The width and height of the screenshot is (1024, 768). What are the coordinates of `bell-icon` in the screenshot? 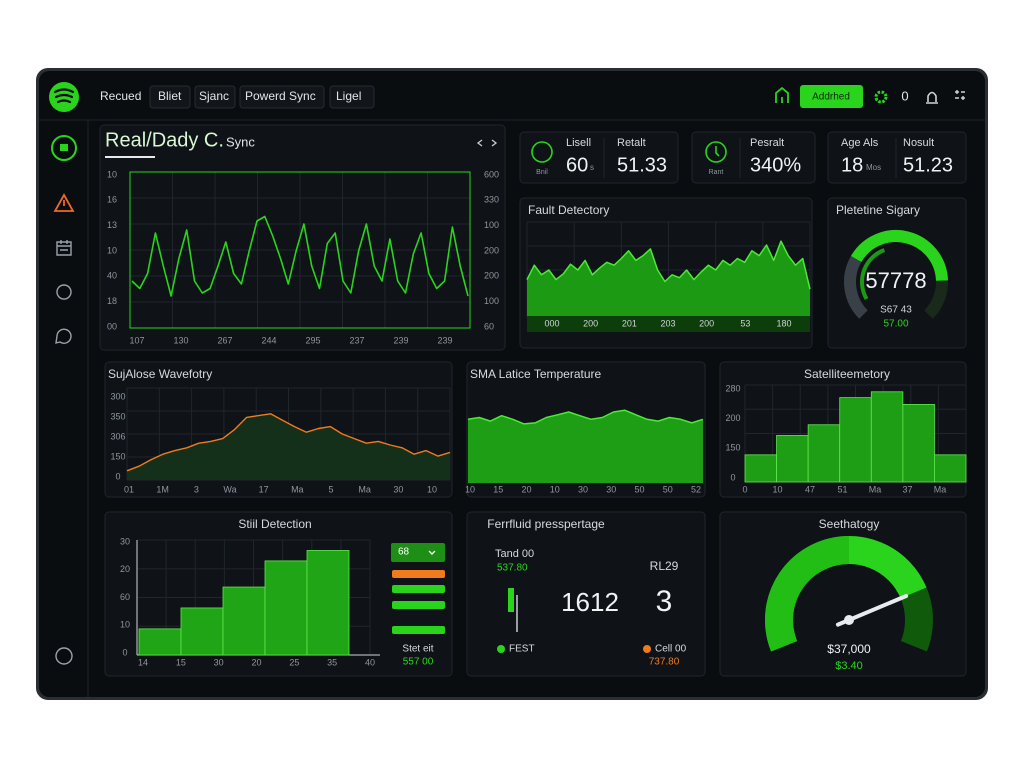 It's located at (932, 97).